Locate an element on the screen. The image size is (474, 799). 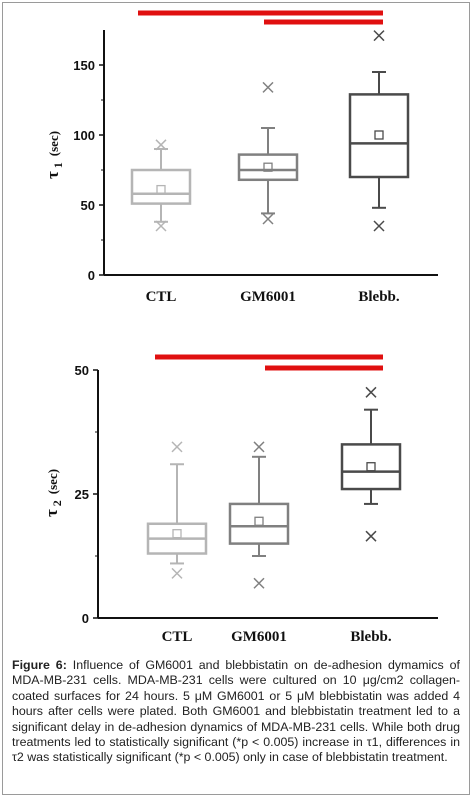
caption-label: Figure 6: is located at coordinates (39, 665).